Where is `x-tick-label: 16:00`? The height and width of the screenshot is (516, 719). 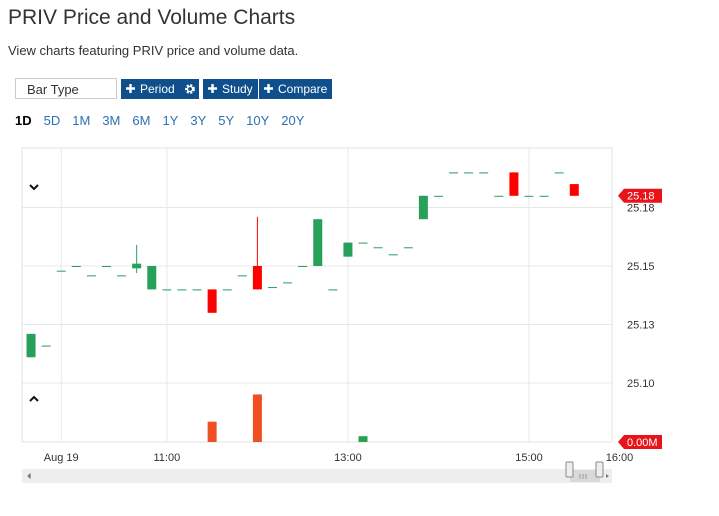
x-tick-label: 16:00 is located at coordinates (620, 458).